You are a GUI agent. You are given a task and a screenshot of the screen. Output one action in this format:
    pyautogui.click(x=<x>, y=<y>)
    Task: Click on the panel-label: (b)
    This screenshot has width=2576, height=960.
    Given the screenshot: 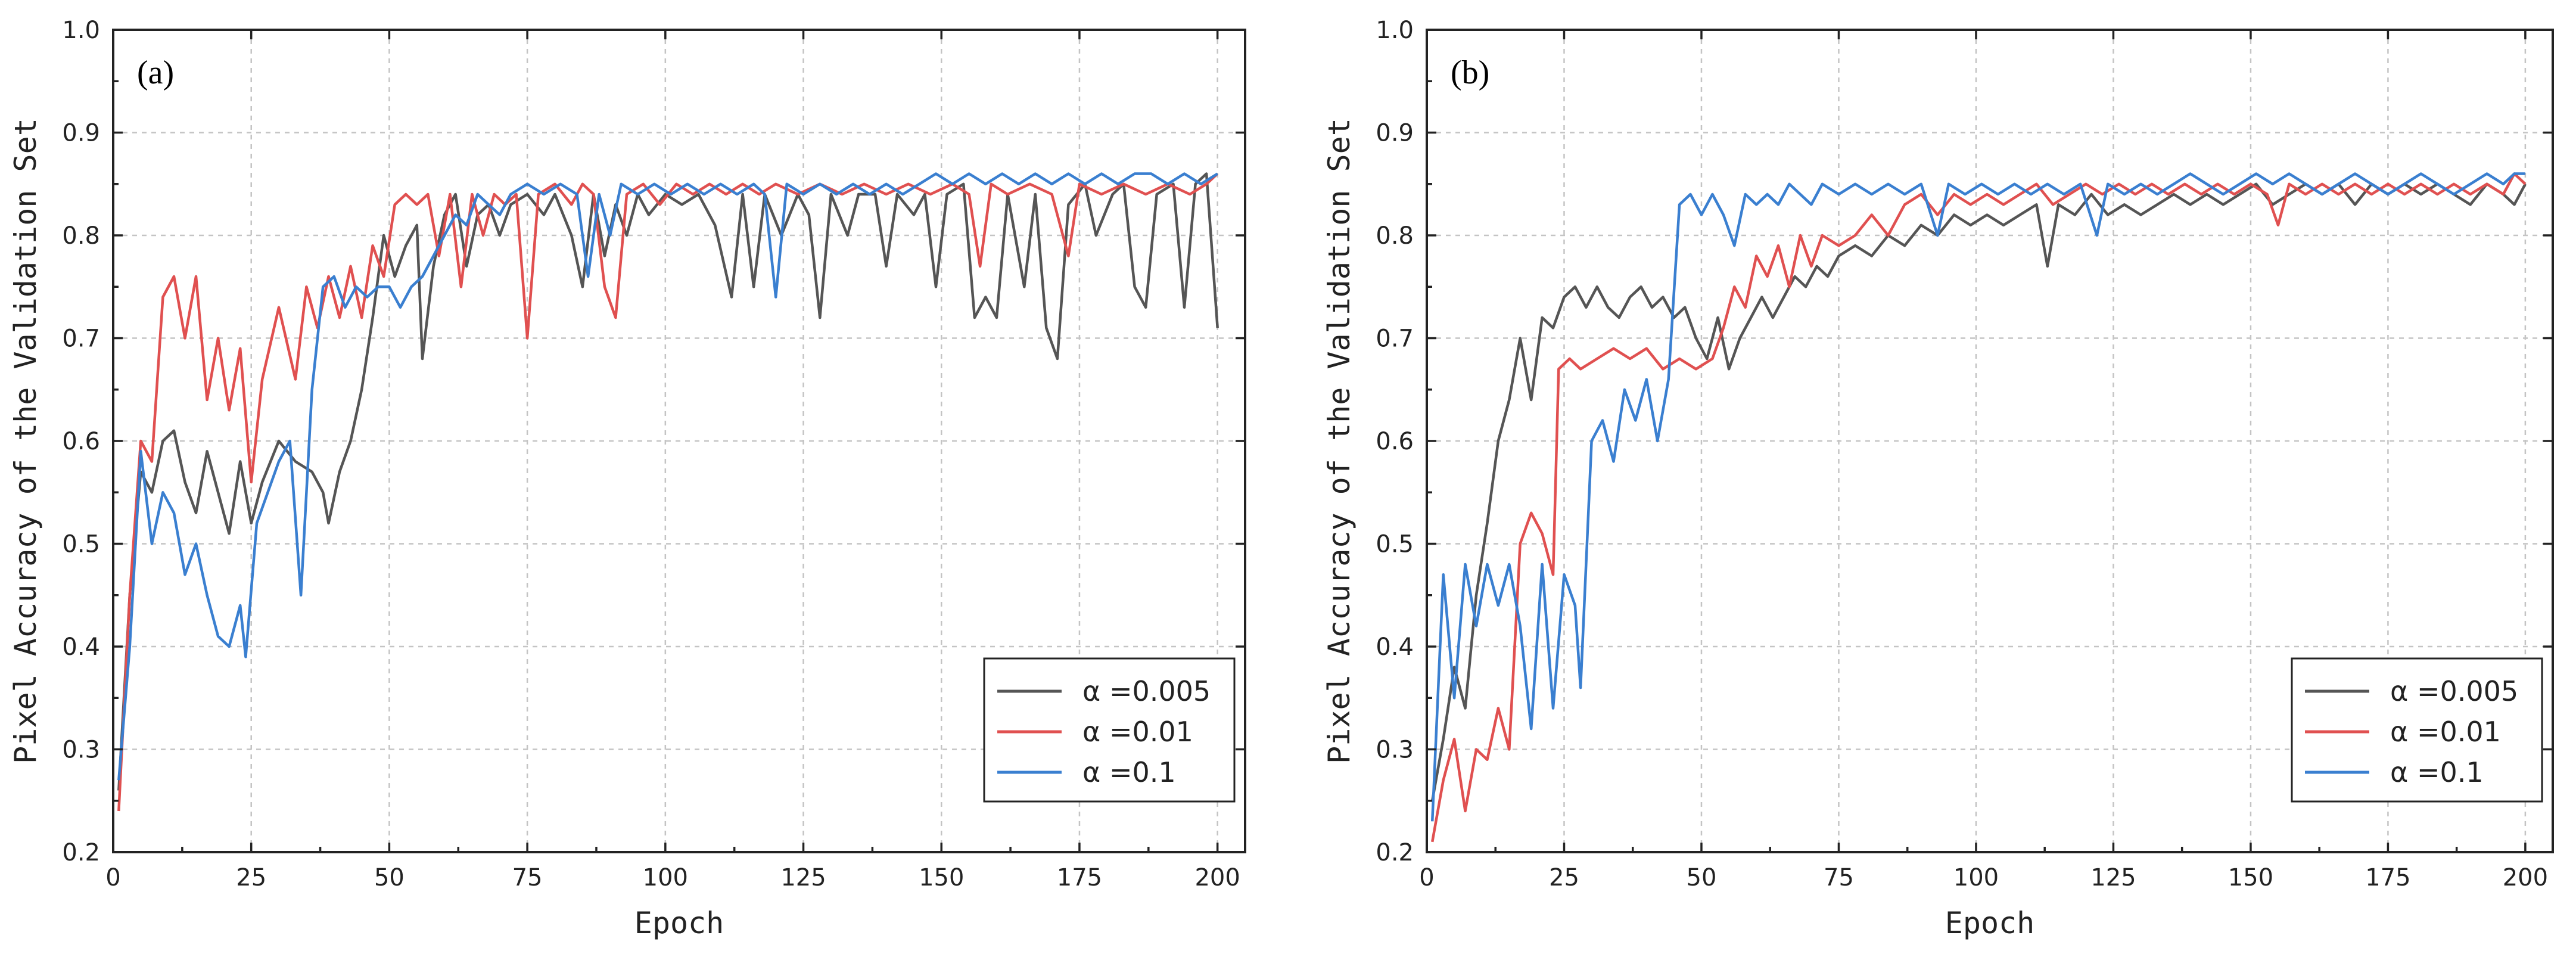 What is the action you would take?
    pyautogui.click(x=1470, y=72)
    